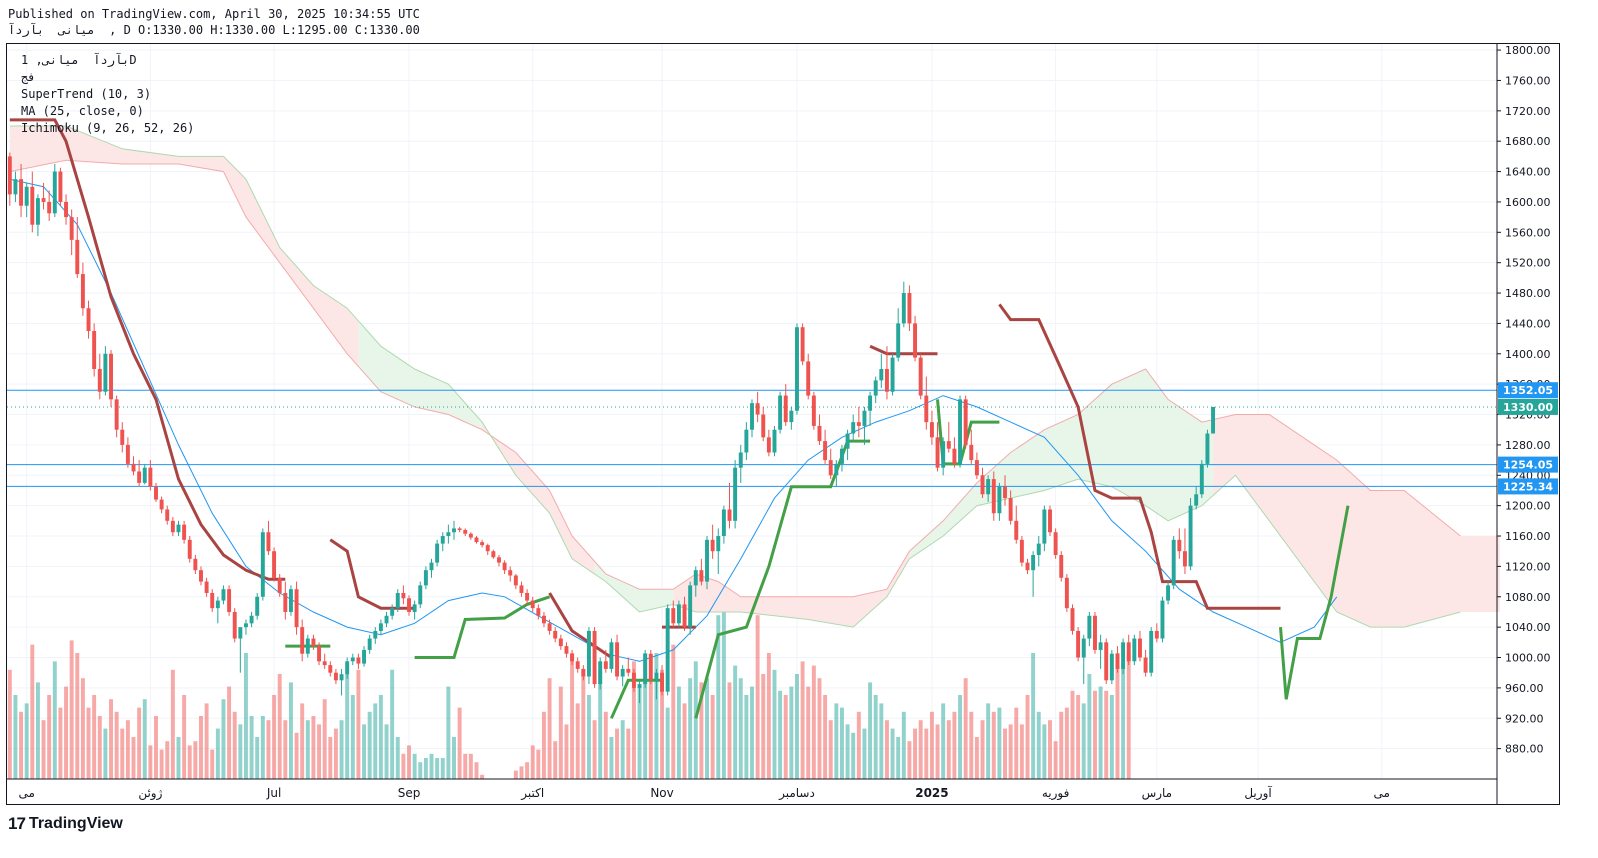 This screenshot has width=1598, height=858. I want to click on legend-ma: MA (25, close, 0), so click(82, 111).